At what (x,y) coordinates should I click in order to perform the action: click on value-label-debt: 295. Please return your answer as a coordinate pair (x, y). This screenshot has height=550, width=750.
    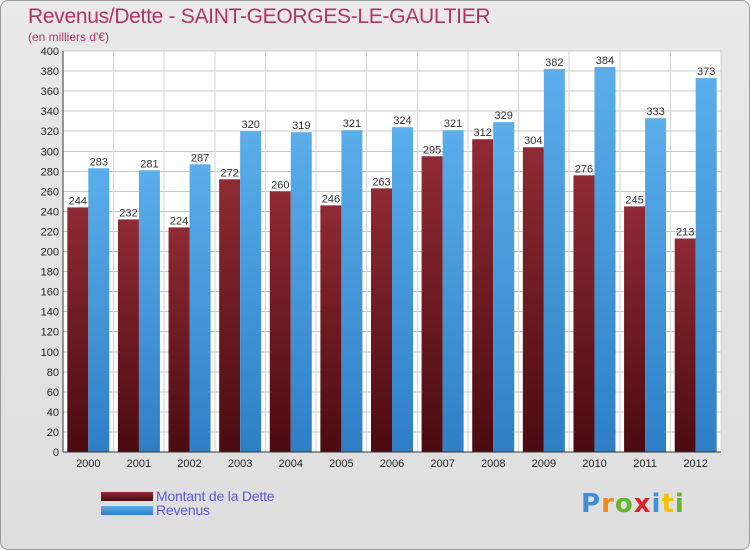
    Looking at the image, I should click on (432, 150).